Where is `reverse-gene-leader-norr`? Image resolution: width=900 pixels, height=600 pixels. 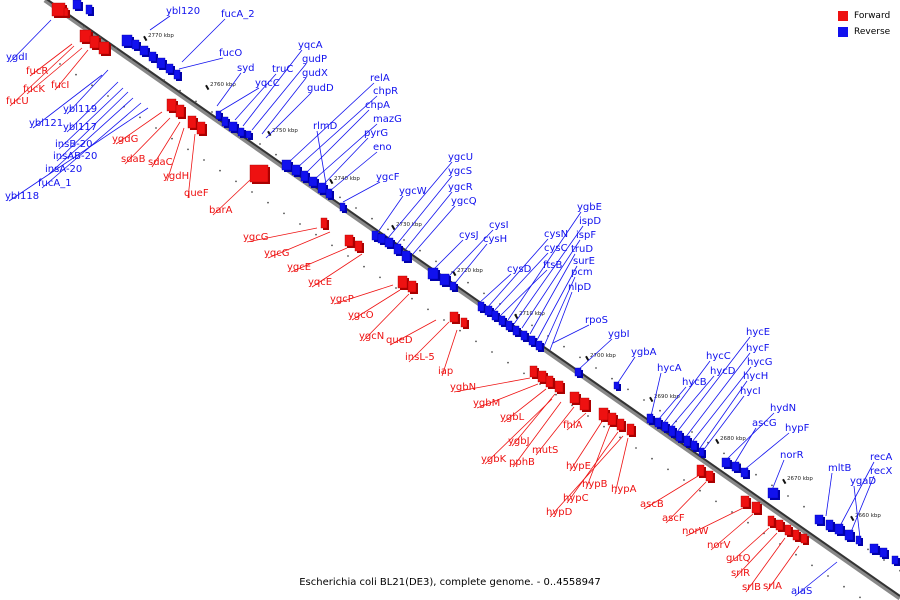 reverse-gene-leader-norr is located at coordinates (778, 475).